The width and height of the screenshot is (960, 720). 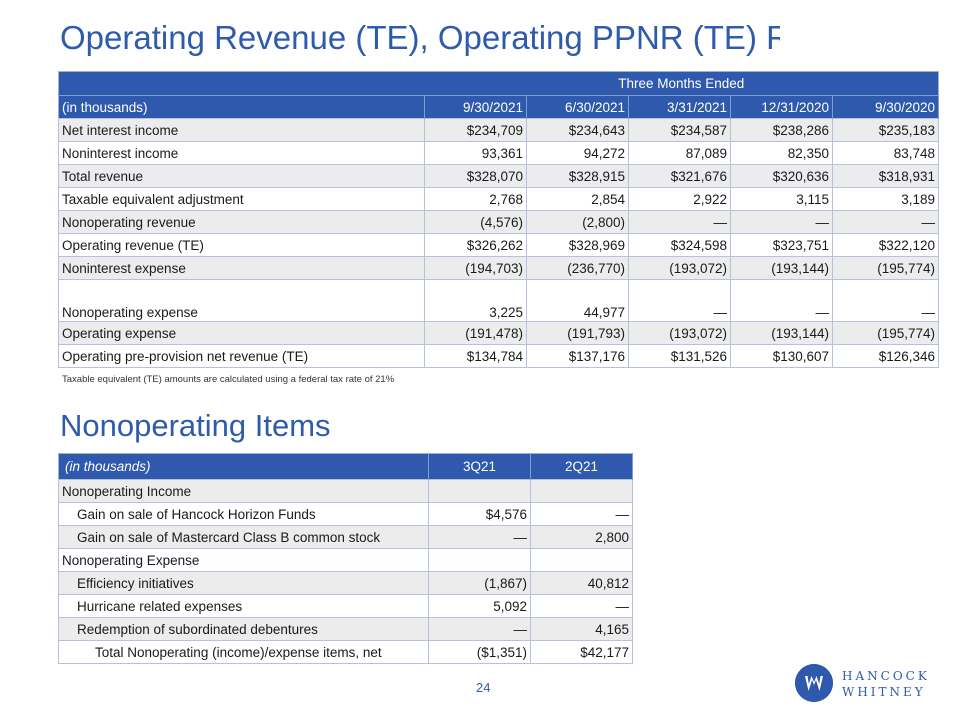 What do you see at coordinates (884, 692) in the screenshot?
I see `logo-line-2: WHITNEY` at bounding box center [884, 692].